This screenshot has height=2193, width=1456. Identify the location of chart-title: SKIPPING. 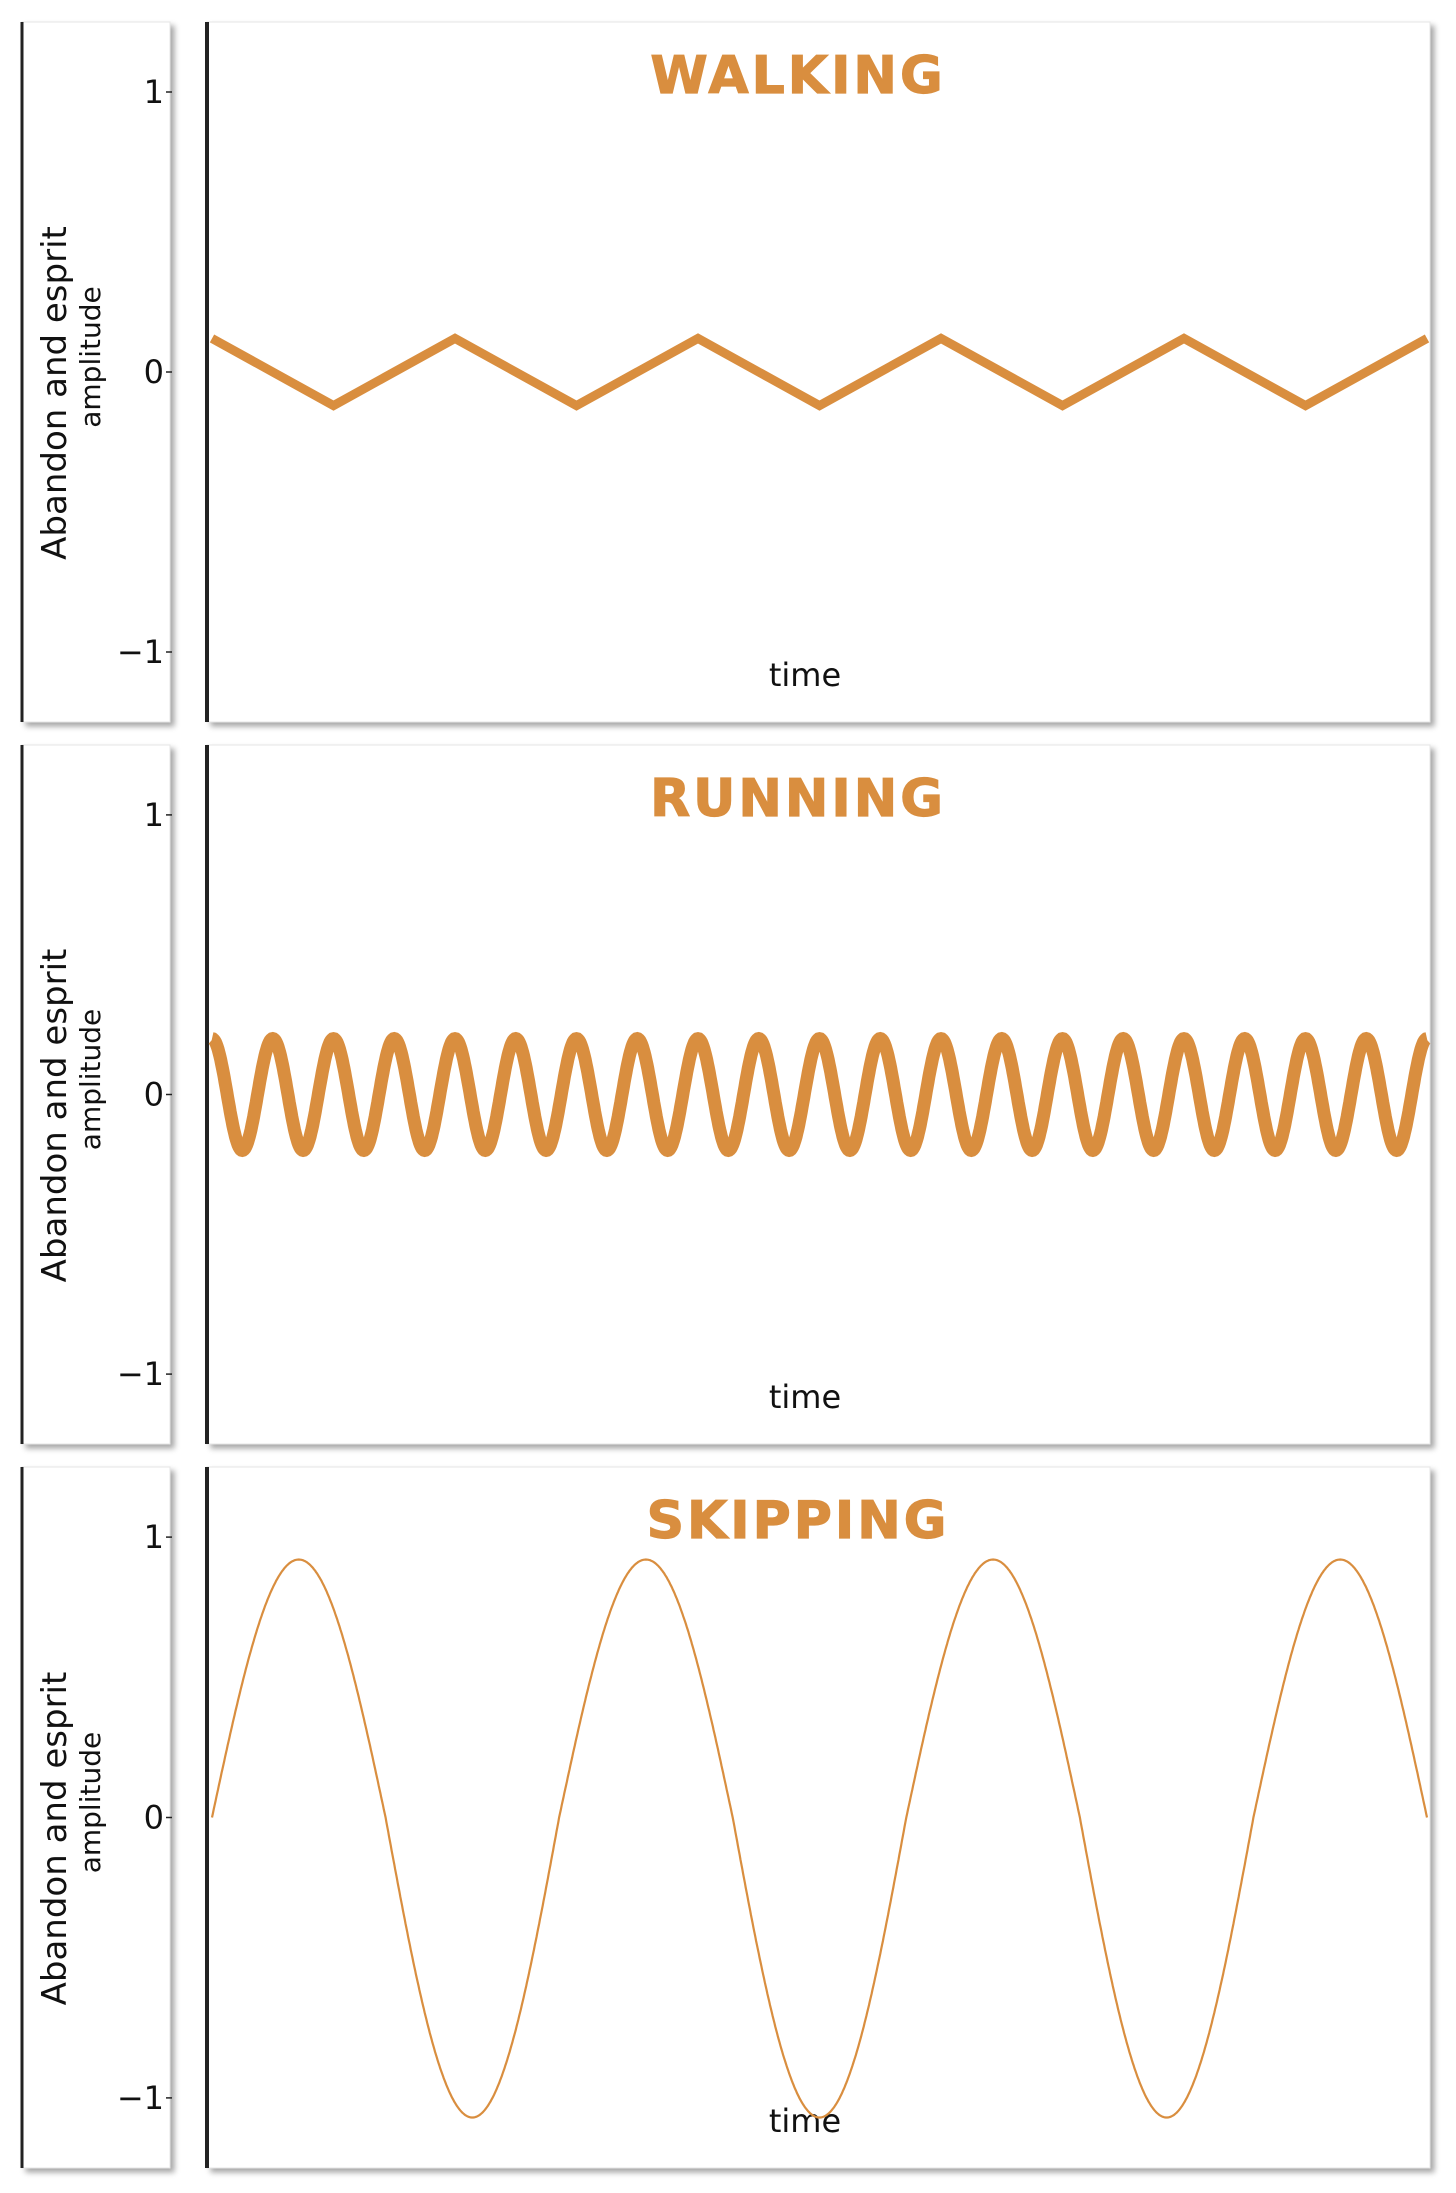
(798, 1521).